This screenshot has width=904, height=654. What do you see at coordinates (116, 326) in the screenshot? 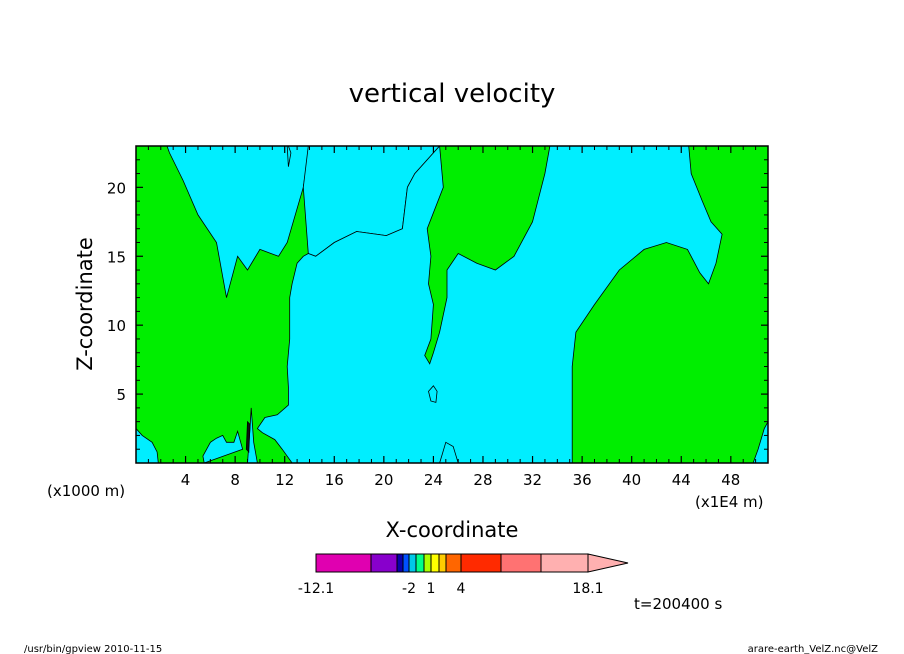
I see `y-tick-label: 10` at bounding box center [116, 326].